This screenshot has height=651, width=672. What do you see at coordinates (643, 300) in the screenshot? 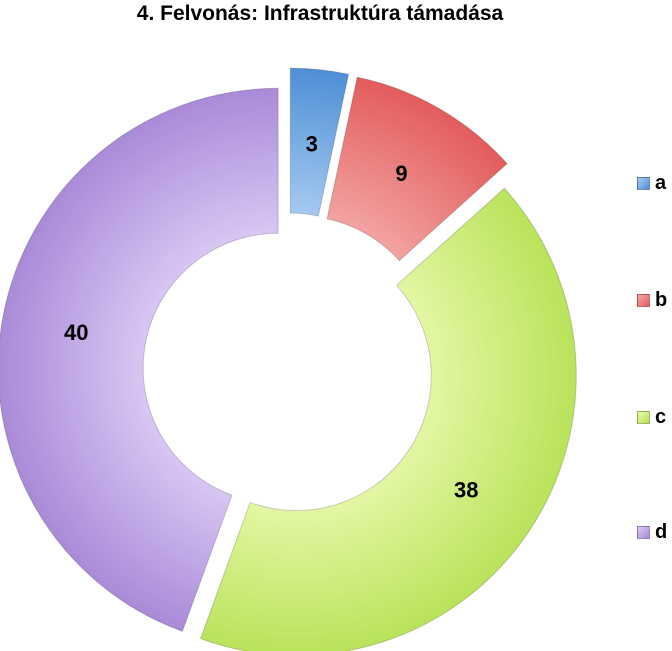
I see `legend-swatch-b` at bounding box center [643, 300].